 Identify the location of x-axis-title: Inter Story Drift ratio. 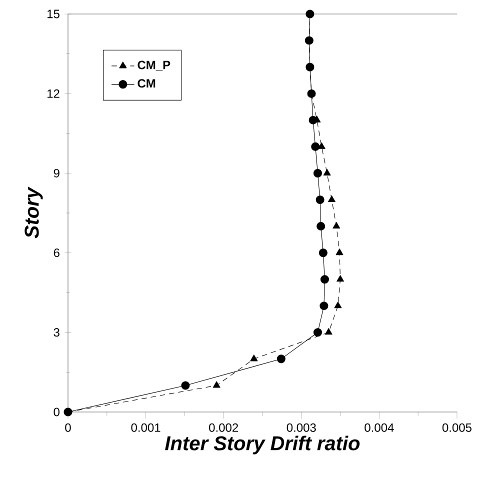
(262, 445).